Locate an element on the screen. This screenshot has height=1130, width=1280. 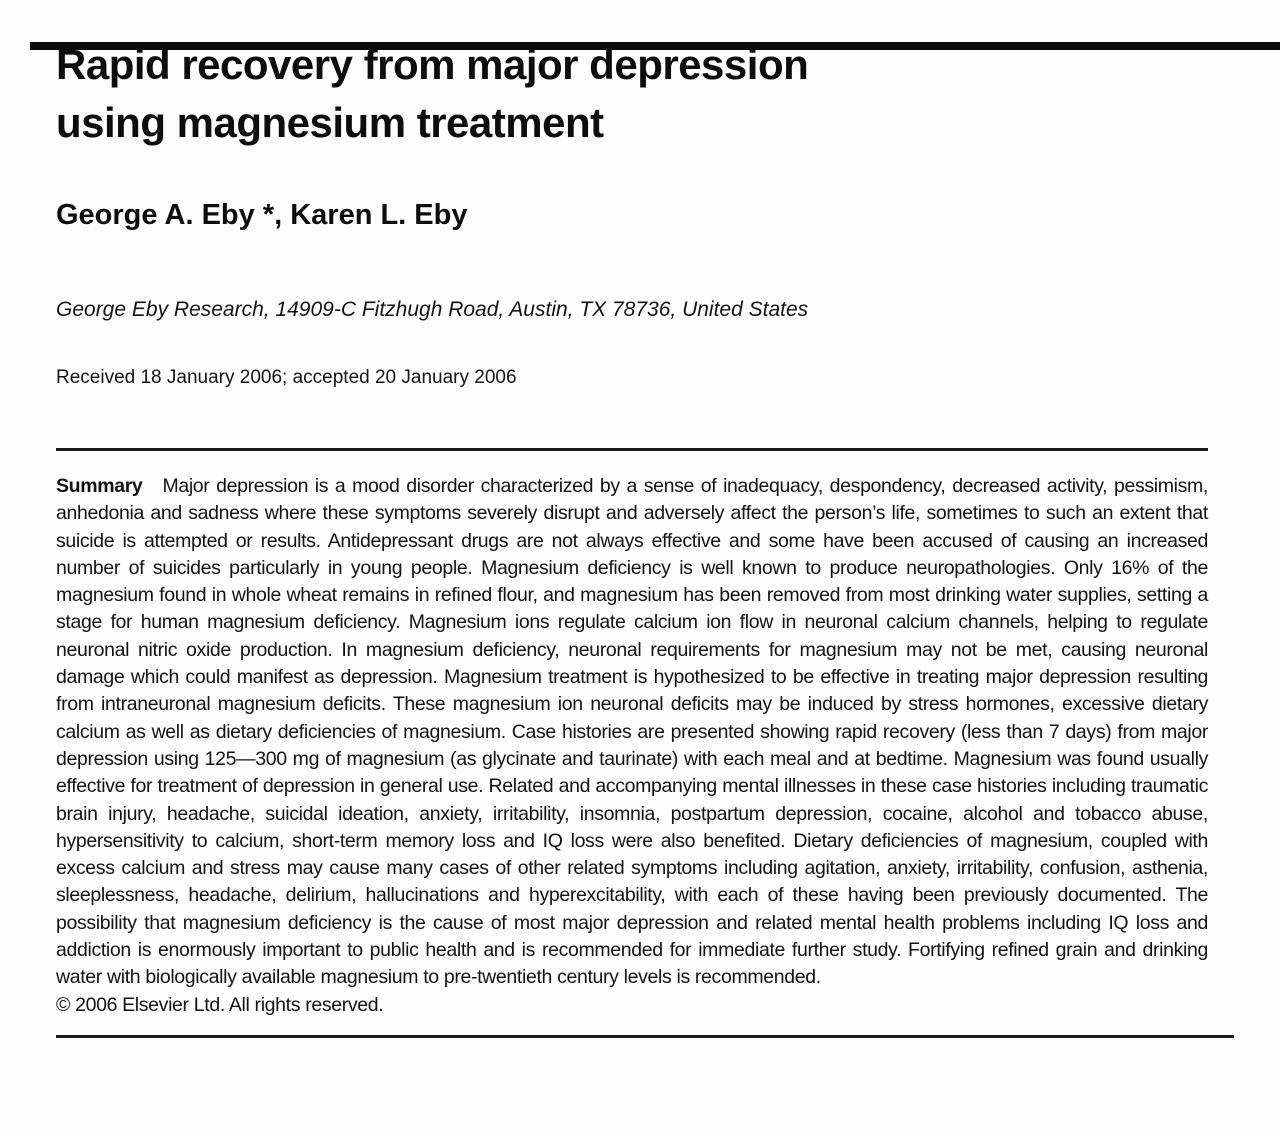
scan-edge-artifact is located at coordinates (655, 46).